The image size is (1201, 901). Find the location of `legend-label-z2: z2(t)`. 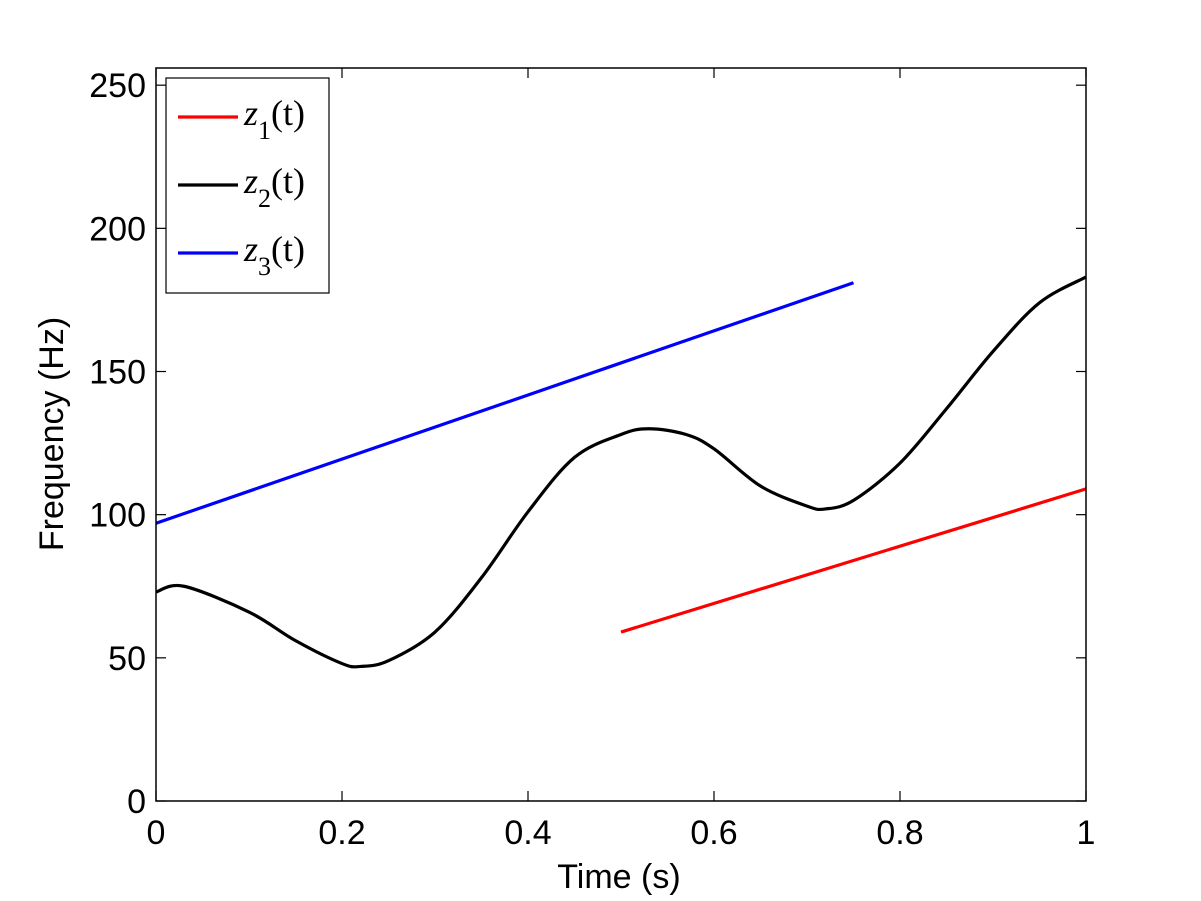

legend-label-z2: z2(t) is located at coordinates (274, 187).